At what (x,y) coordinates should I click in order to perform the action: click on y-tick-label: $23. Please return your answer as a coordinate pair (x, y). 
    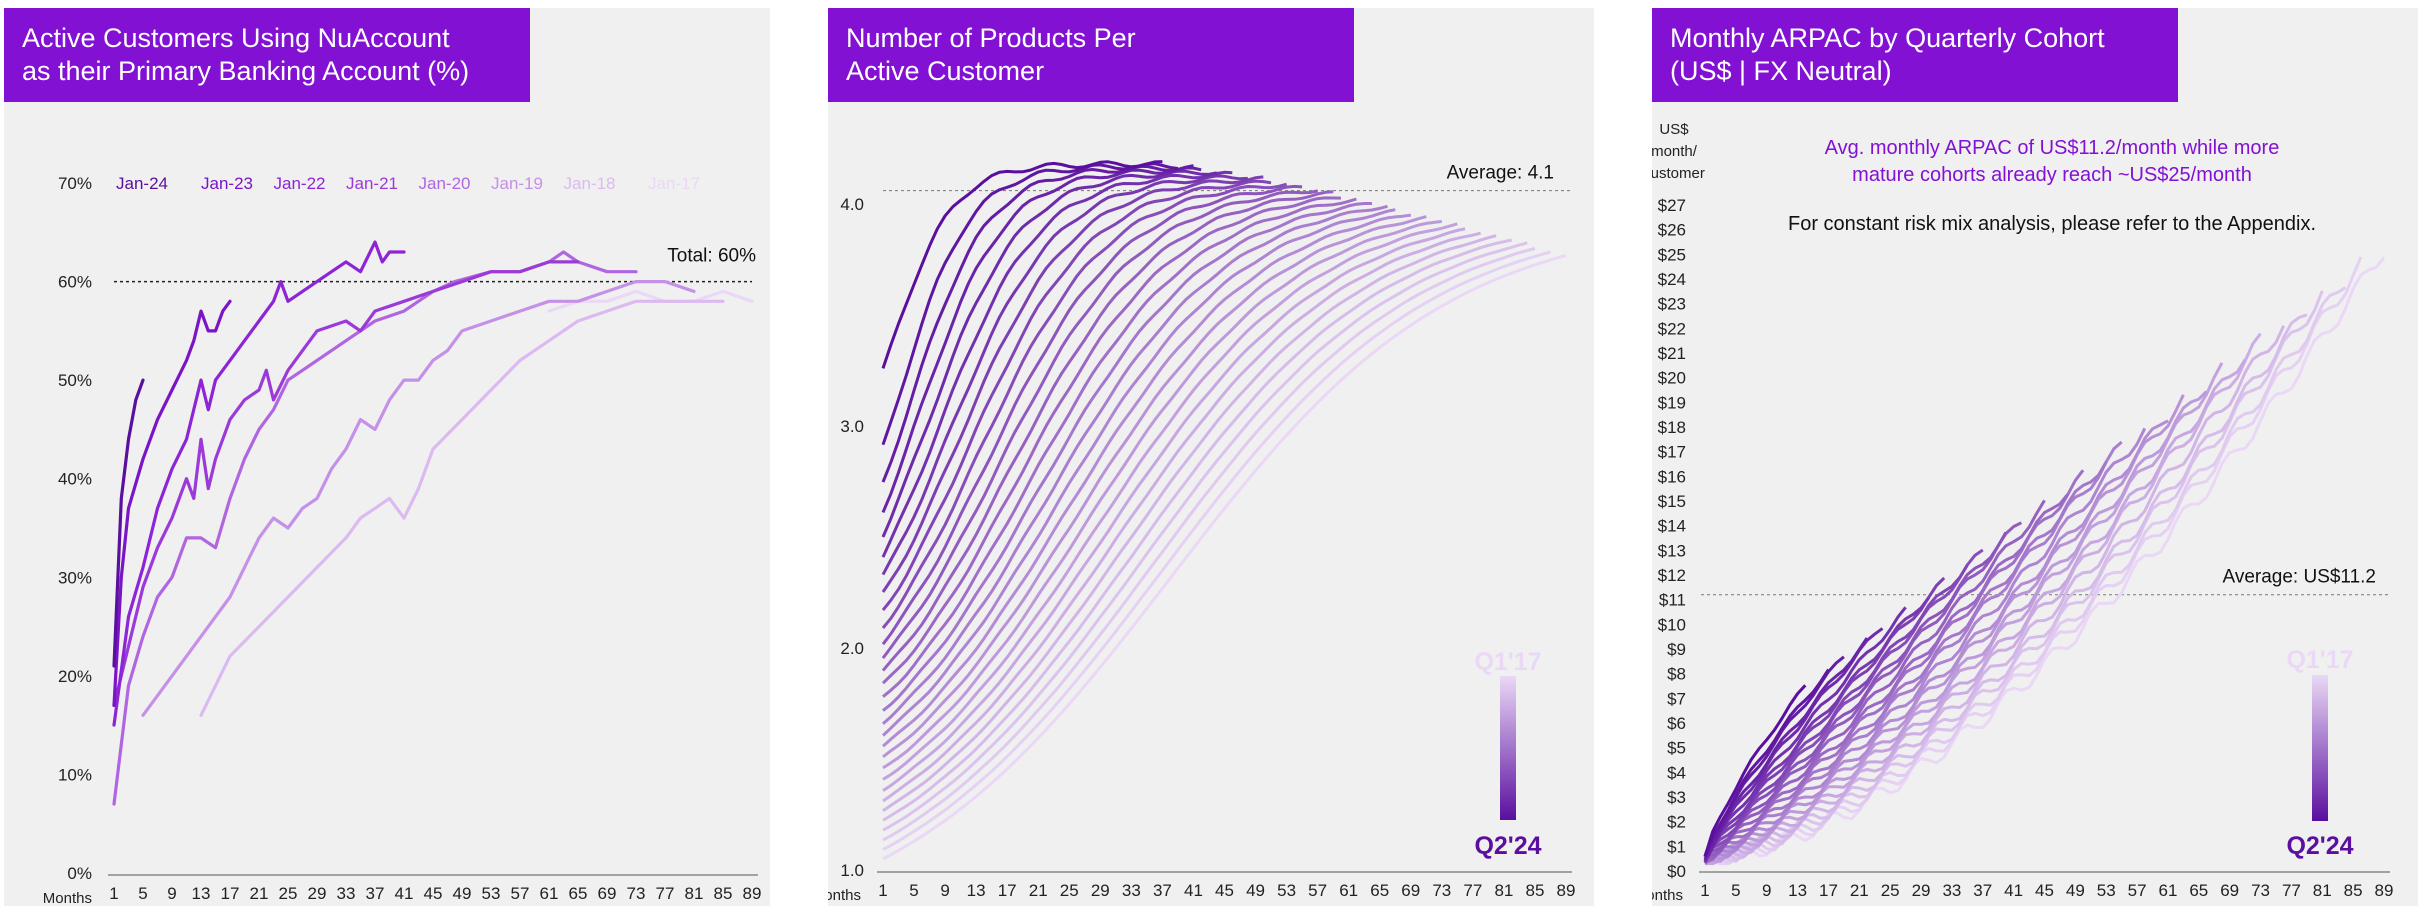
    Looking at the image, I should click on (1672, 304).